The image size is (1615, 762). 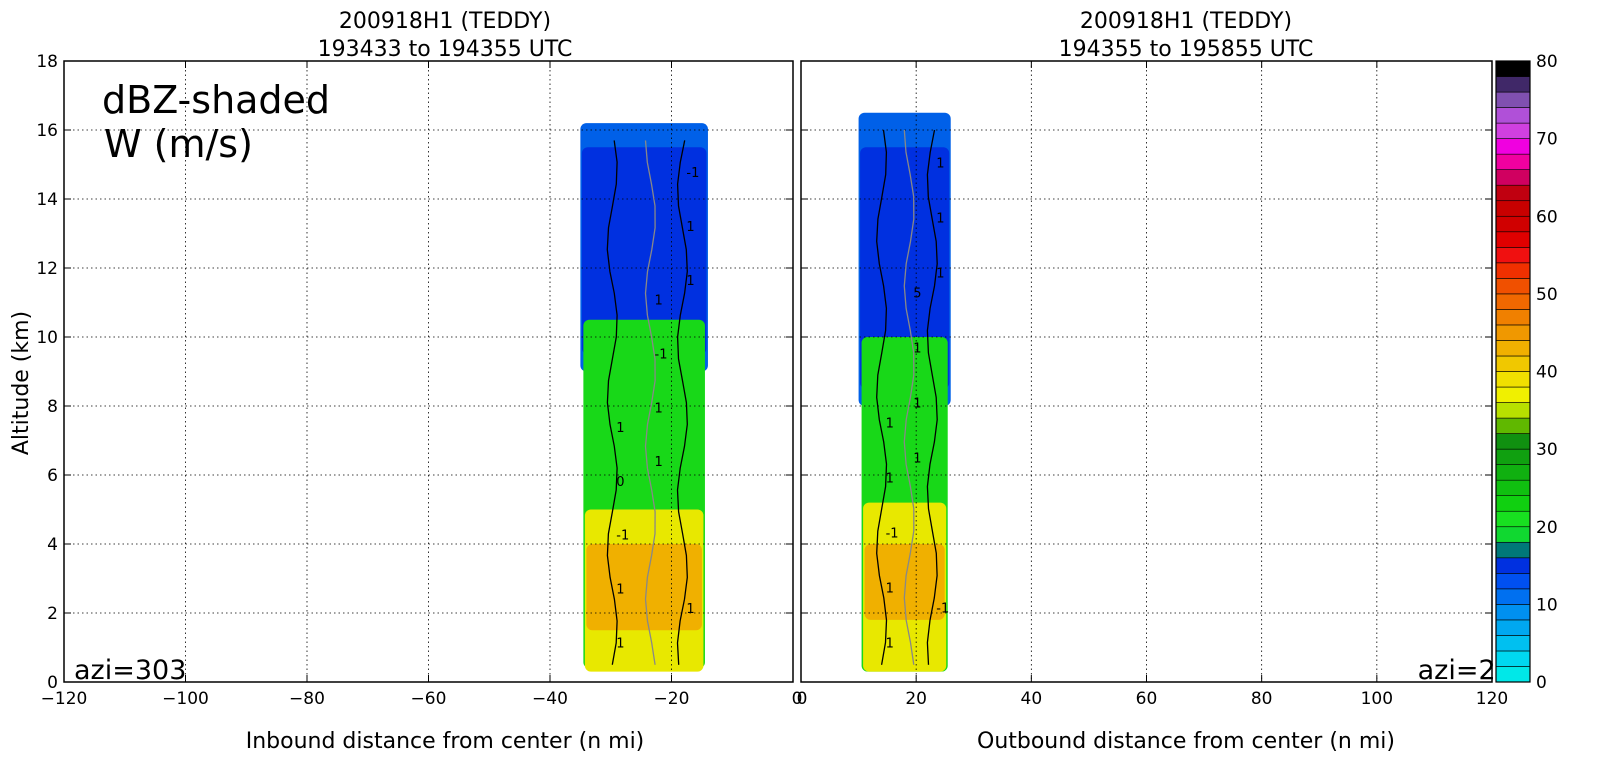 I want to click on colorbar-tick-label: 50, so click(x=1547, y=295).